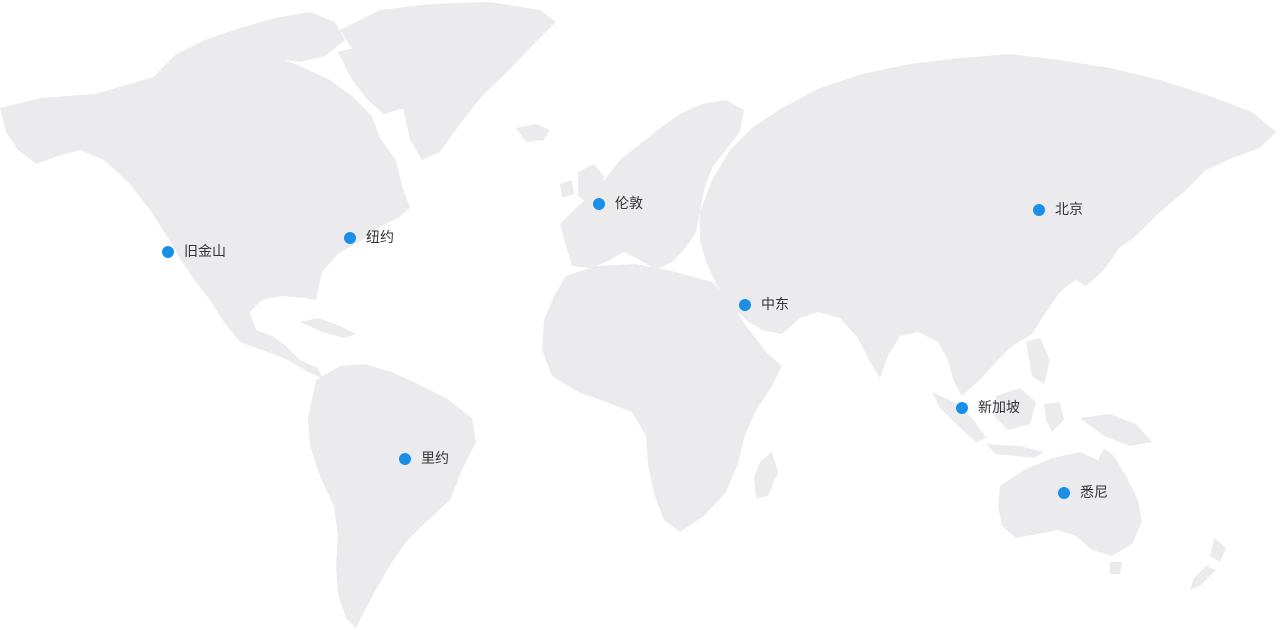 The image size is (1280, 630). I want to click on marker-label: 新加坡, so click(999, 408).